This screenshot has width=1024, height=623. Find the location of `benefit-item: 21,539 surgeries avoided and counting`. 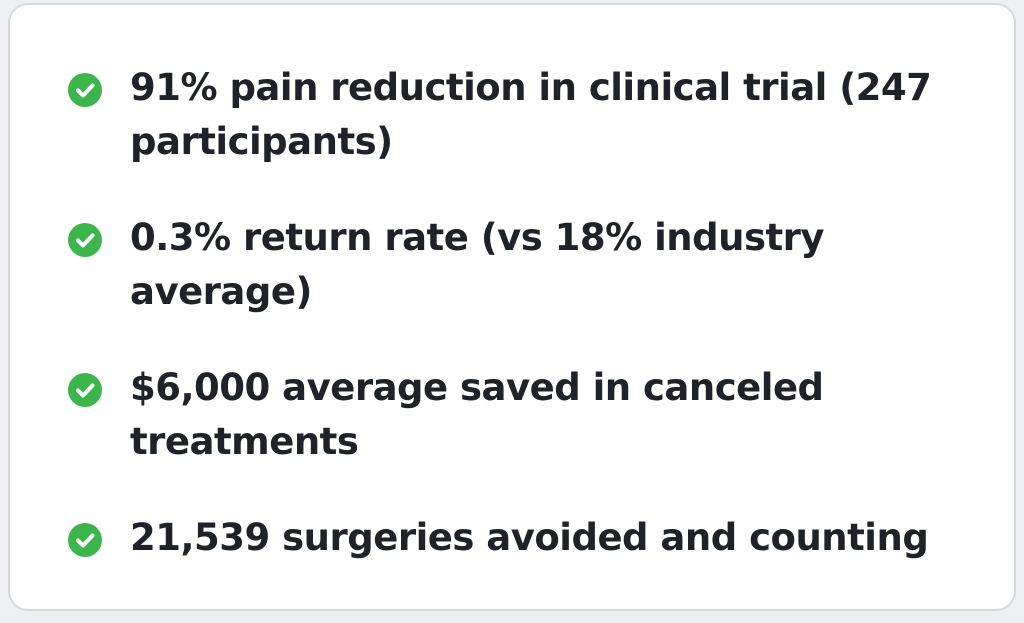

benefit-item: 21,539 surgeries avoided and counting is located at coordinates (528, 538).